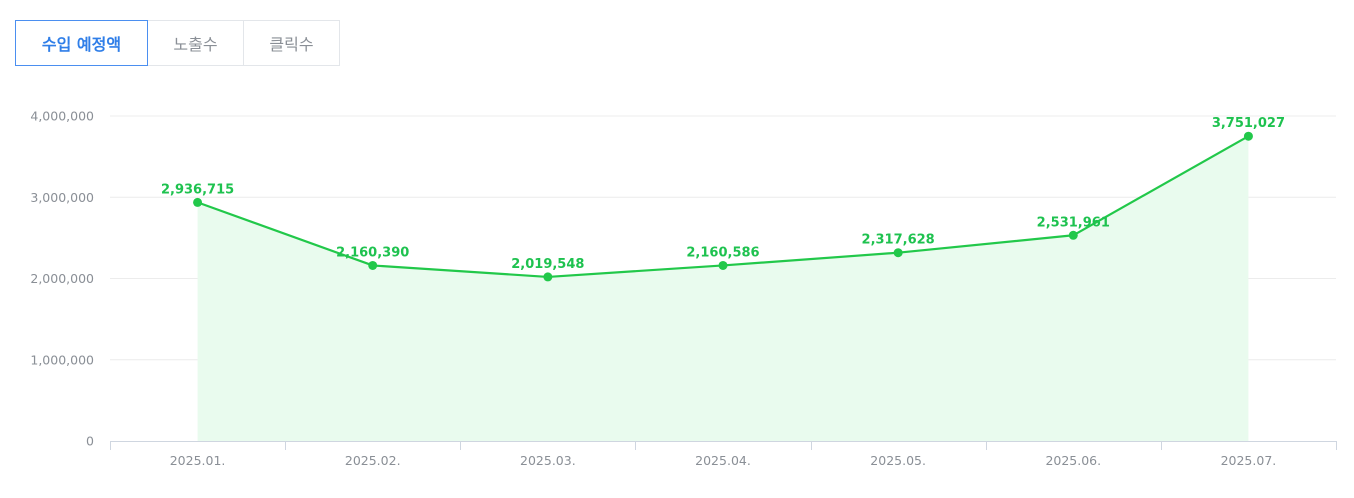 The width and height of the screenshot is (1354, 498). What do you see at coordinates (1073, 222) in the screenshot?
I see `data-label: 2,531,961` at bounding box center [1073, 222].